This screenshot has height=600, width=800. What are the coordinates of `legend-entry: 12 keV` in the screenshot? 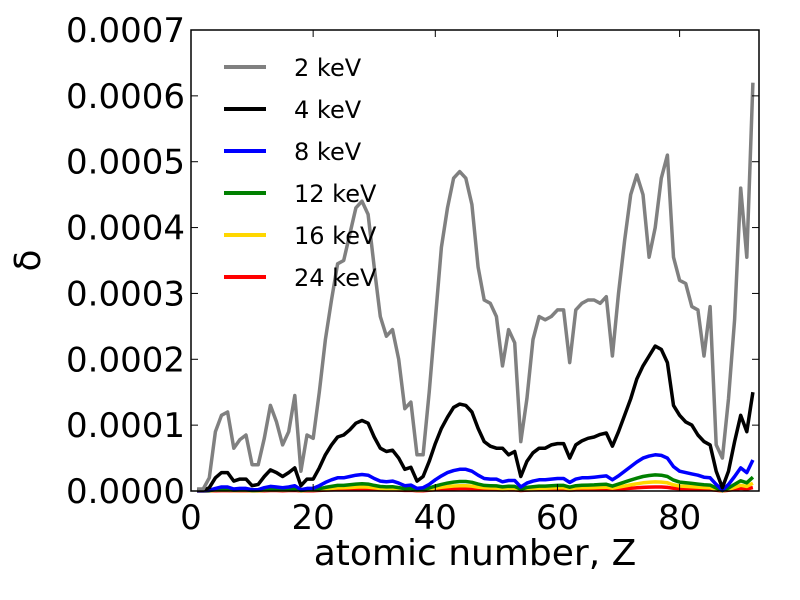 It's located at (300, 194).